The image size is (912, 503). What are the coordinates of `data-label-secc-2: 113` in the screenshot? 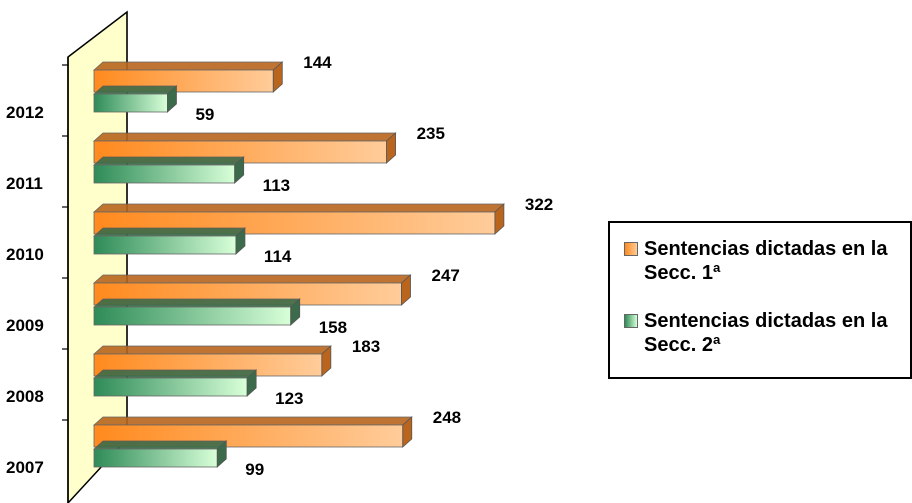 It's located at (276, 185).